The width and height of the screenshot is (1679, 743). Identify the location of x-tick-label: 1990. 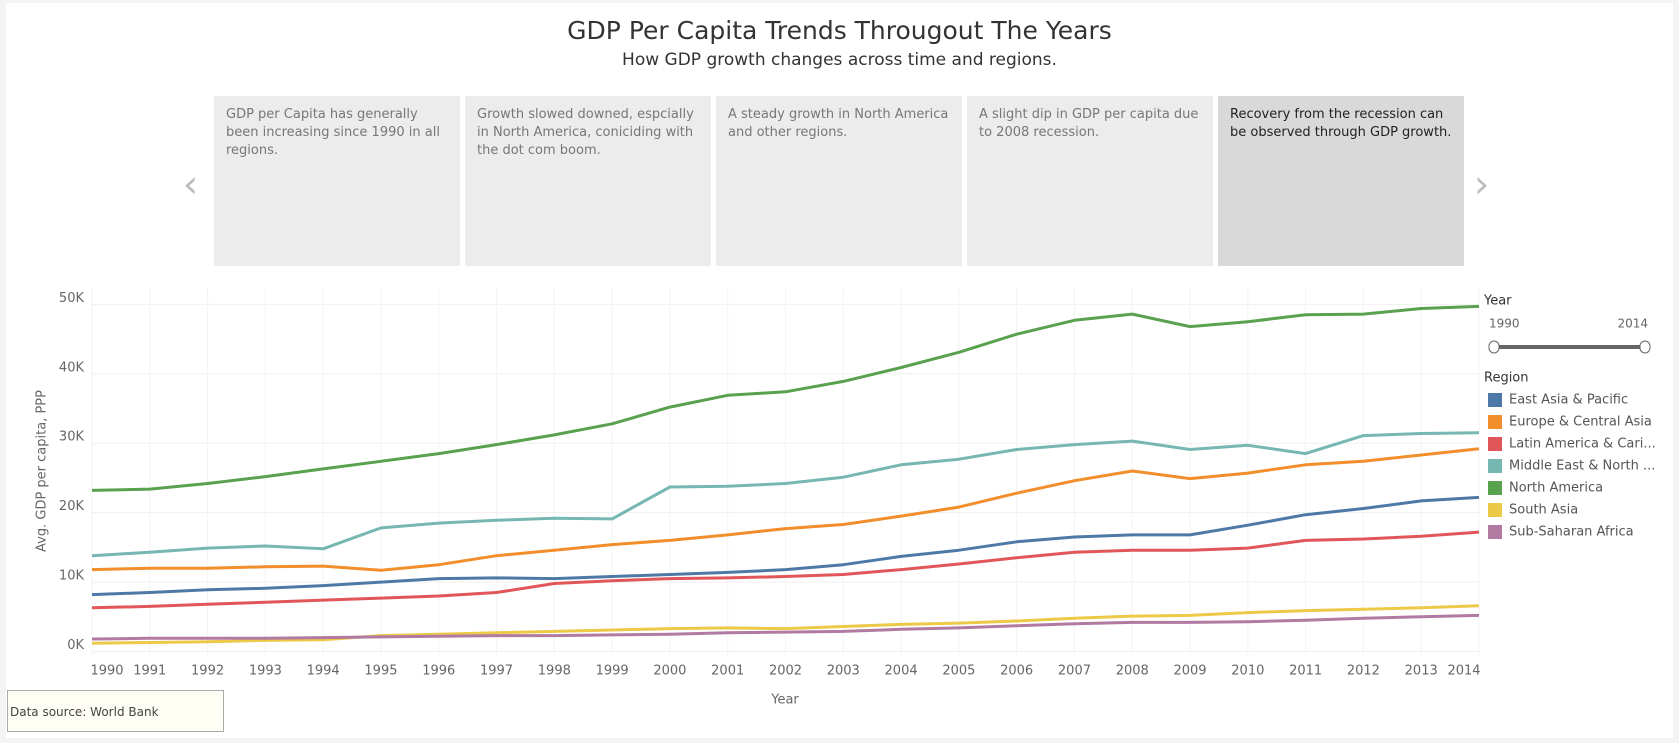
(106, 671).